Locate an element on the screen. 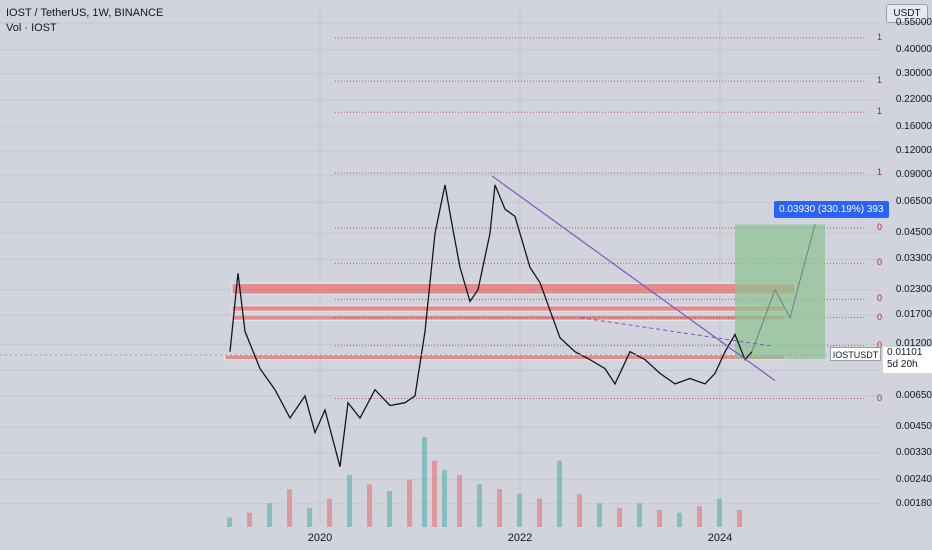 The height and width of the screenshot is (550, 932). y-tick-label: 0.00450 is located at coordinates (913, 426).